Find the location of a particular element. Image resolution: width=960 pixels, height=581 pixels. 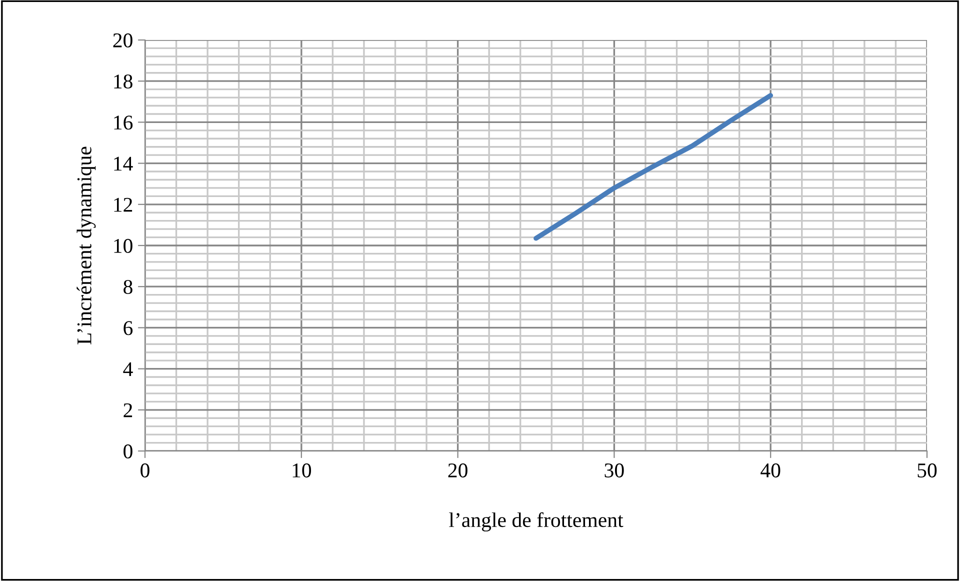

x-tick-label: 0 is located at coordinates (145, 470).